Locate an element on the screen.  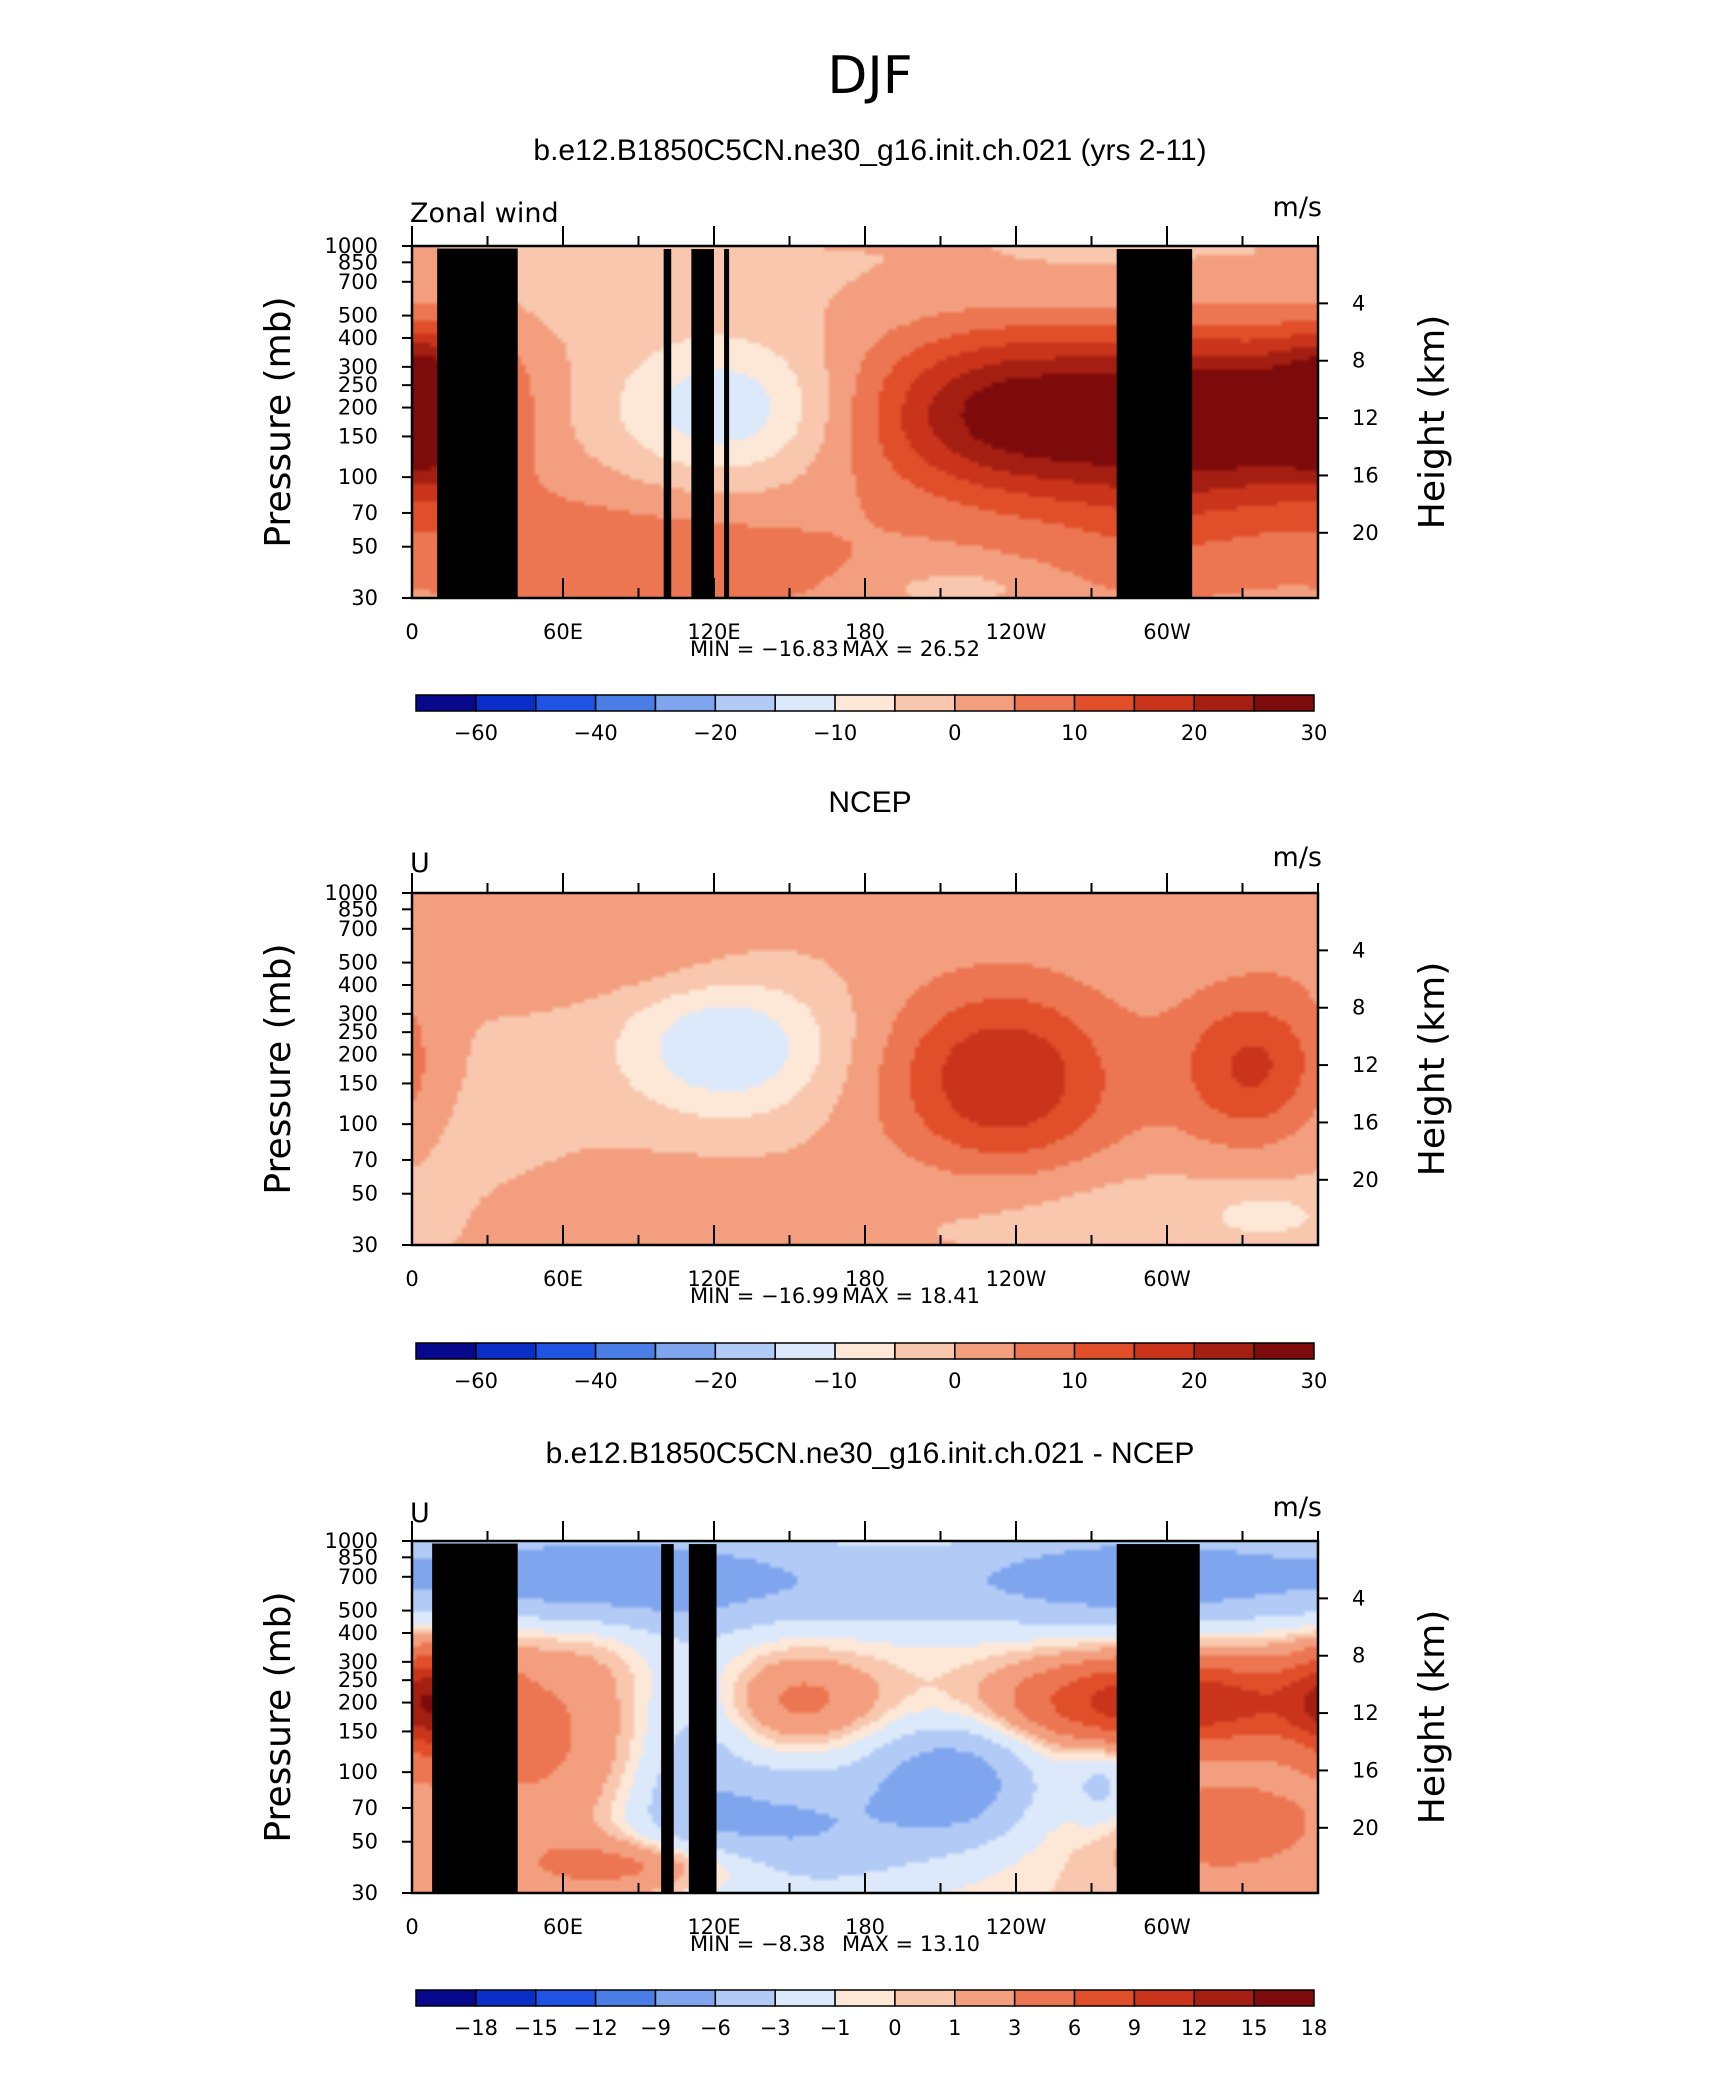
x-tick-label: 180 is located at coordinates (865, 1279).